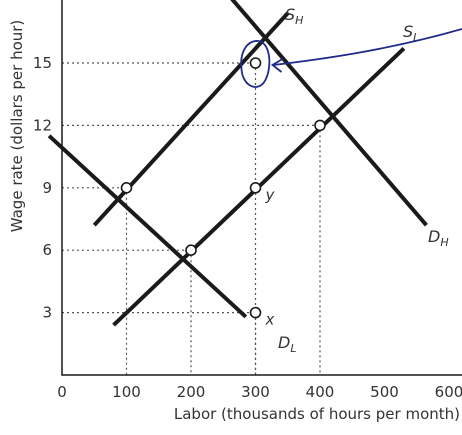 The height and width of the screenshot is (435, 462). What do you see at coordinates (270, 320) in the screenshot?
I see `point-label-x: x` at bounding box center [270, 320].